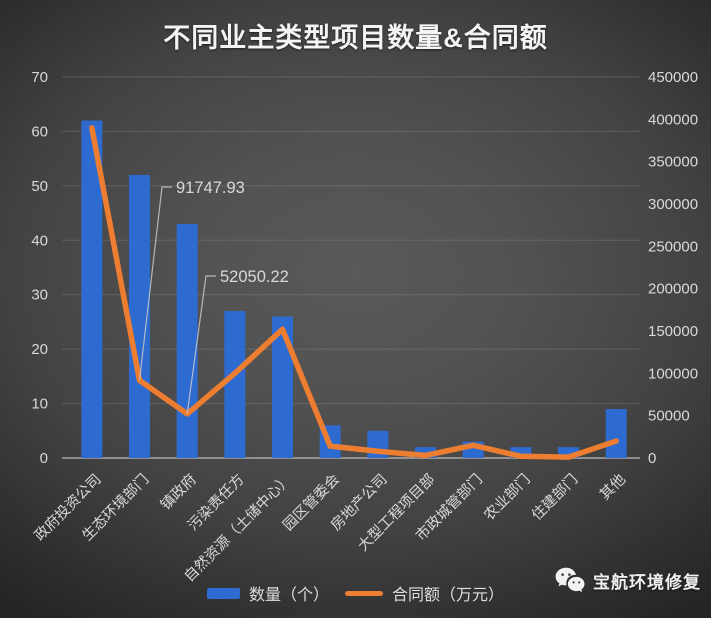 The width and height of the screenshot is (711, 618). I want to click on right-axis-tick-label: 50000, so click(669, 416).